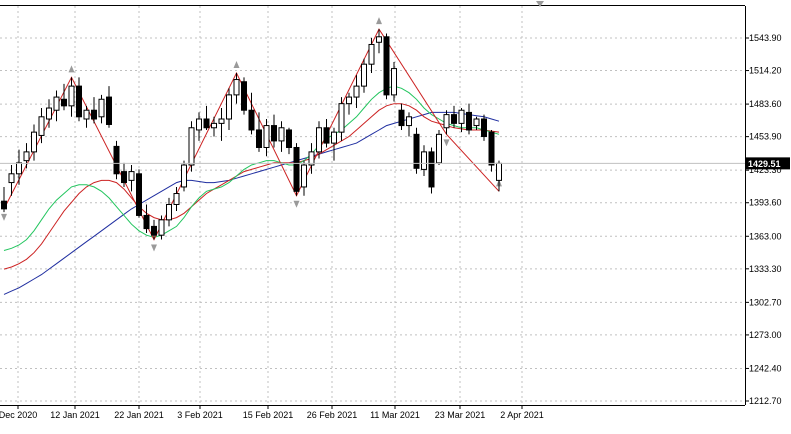 This screenshot has height=434, width=791. Describe the element at coordinates (540, 4) in the screenshot. I see `chart-shift-marker-icon` at that location.